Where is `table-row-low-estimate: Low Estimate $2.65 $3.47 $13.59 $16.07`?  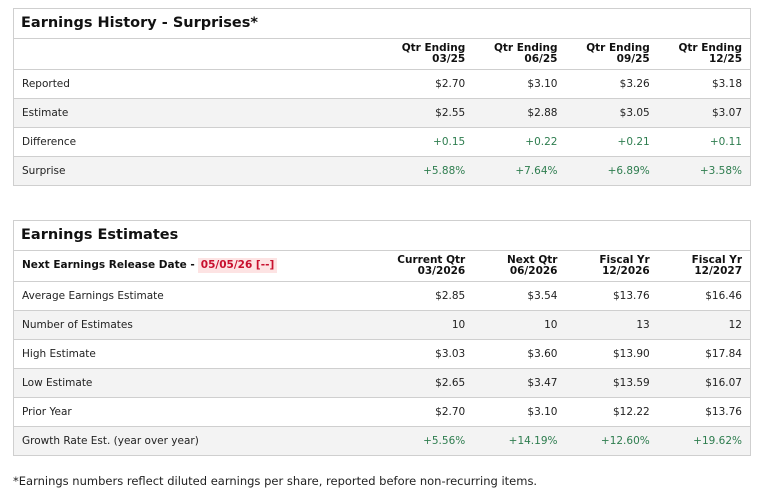
table-row-low-estimate: Low Estimate $2.65 $3.47 $13.59 $16.07 is located at coordinates (382, 383).